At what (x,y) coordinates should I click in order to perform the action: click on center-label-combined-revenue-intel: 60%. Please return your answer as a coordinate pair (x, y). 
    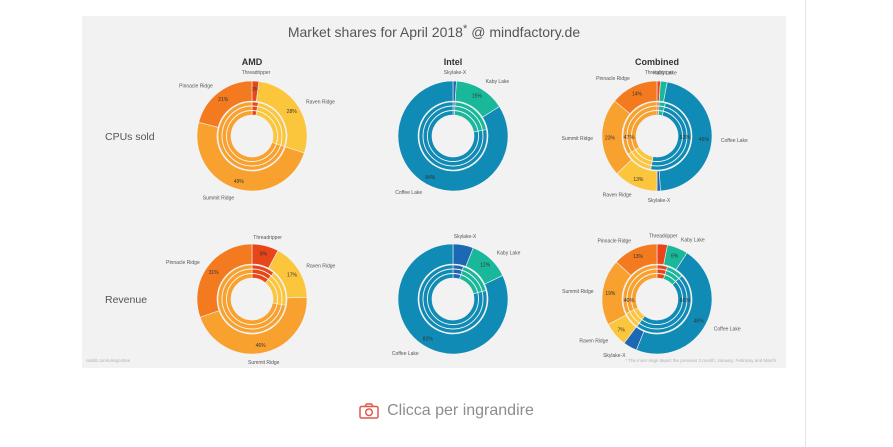
    Looking at the image, I should click on (684, 301).